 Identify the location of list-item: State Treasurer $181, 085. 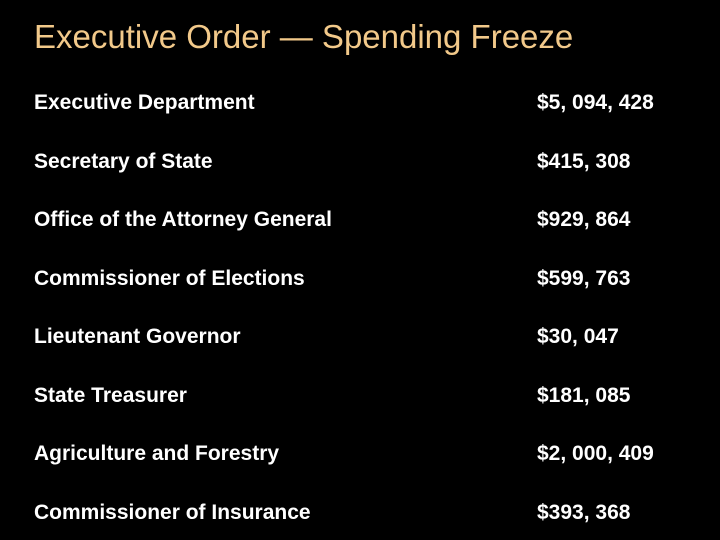
(360, 397).